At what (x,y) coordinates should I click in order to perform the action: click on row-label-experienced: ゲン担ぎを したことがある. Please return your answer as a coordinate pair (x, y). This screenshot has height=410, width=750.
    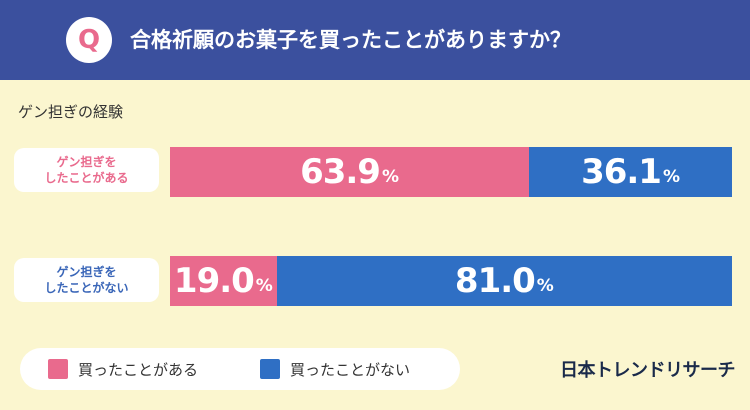
    Looking at the image, I should click on (86, 170).